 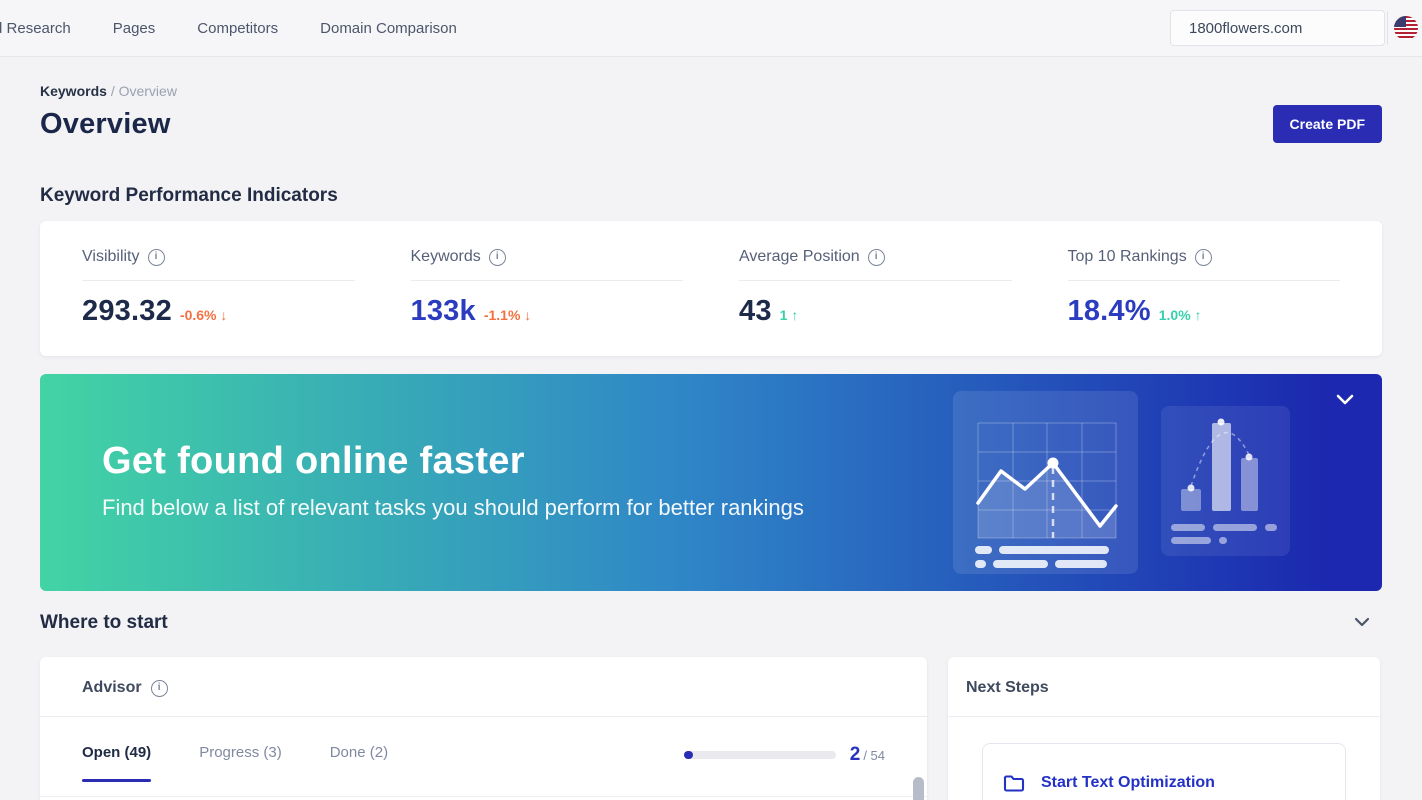 What do you see at coordinates (1127, 256) in the screenshot?
I see `kpi-label: Top 10 Rankings` at bounding box center [1127, 256].